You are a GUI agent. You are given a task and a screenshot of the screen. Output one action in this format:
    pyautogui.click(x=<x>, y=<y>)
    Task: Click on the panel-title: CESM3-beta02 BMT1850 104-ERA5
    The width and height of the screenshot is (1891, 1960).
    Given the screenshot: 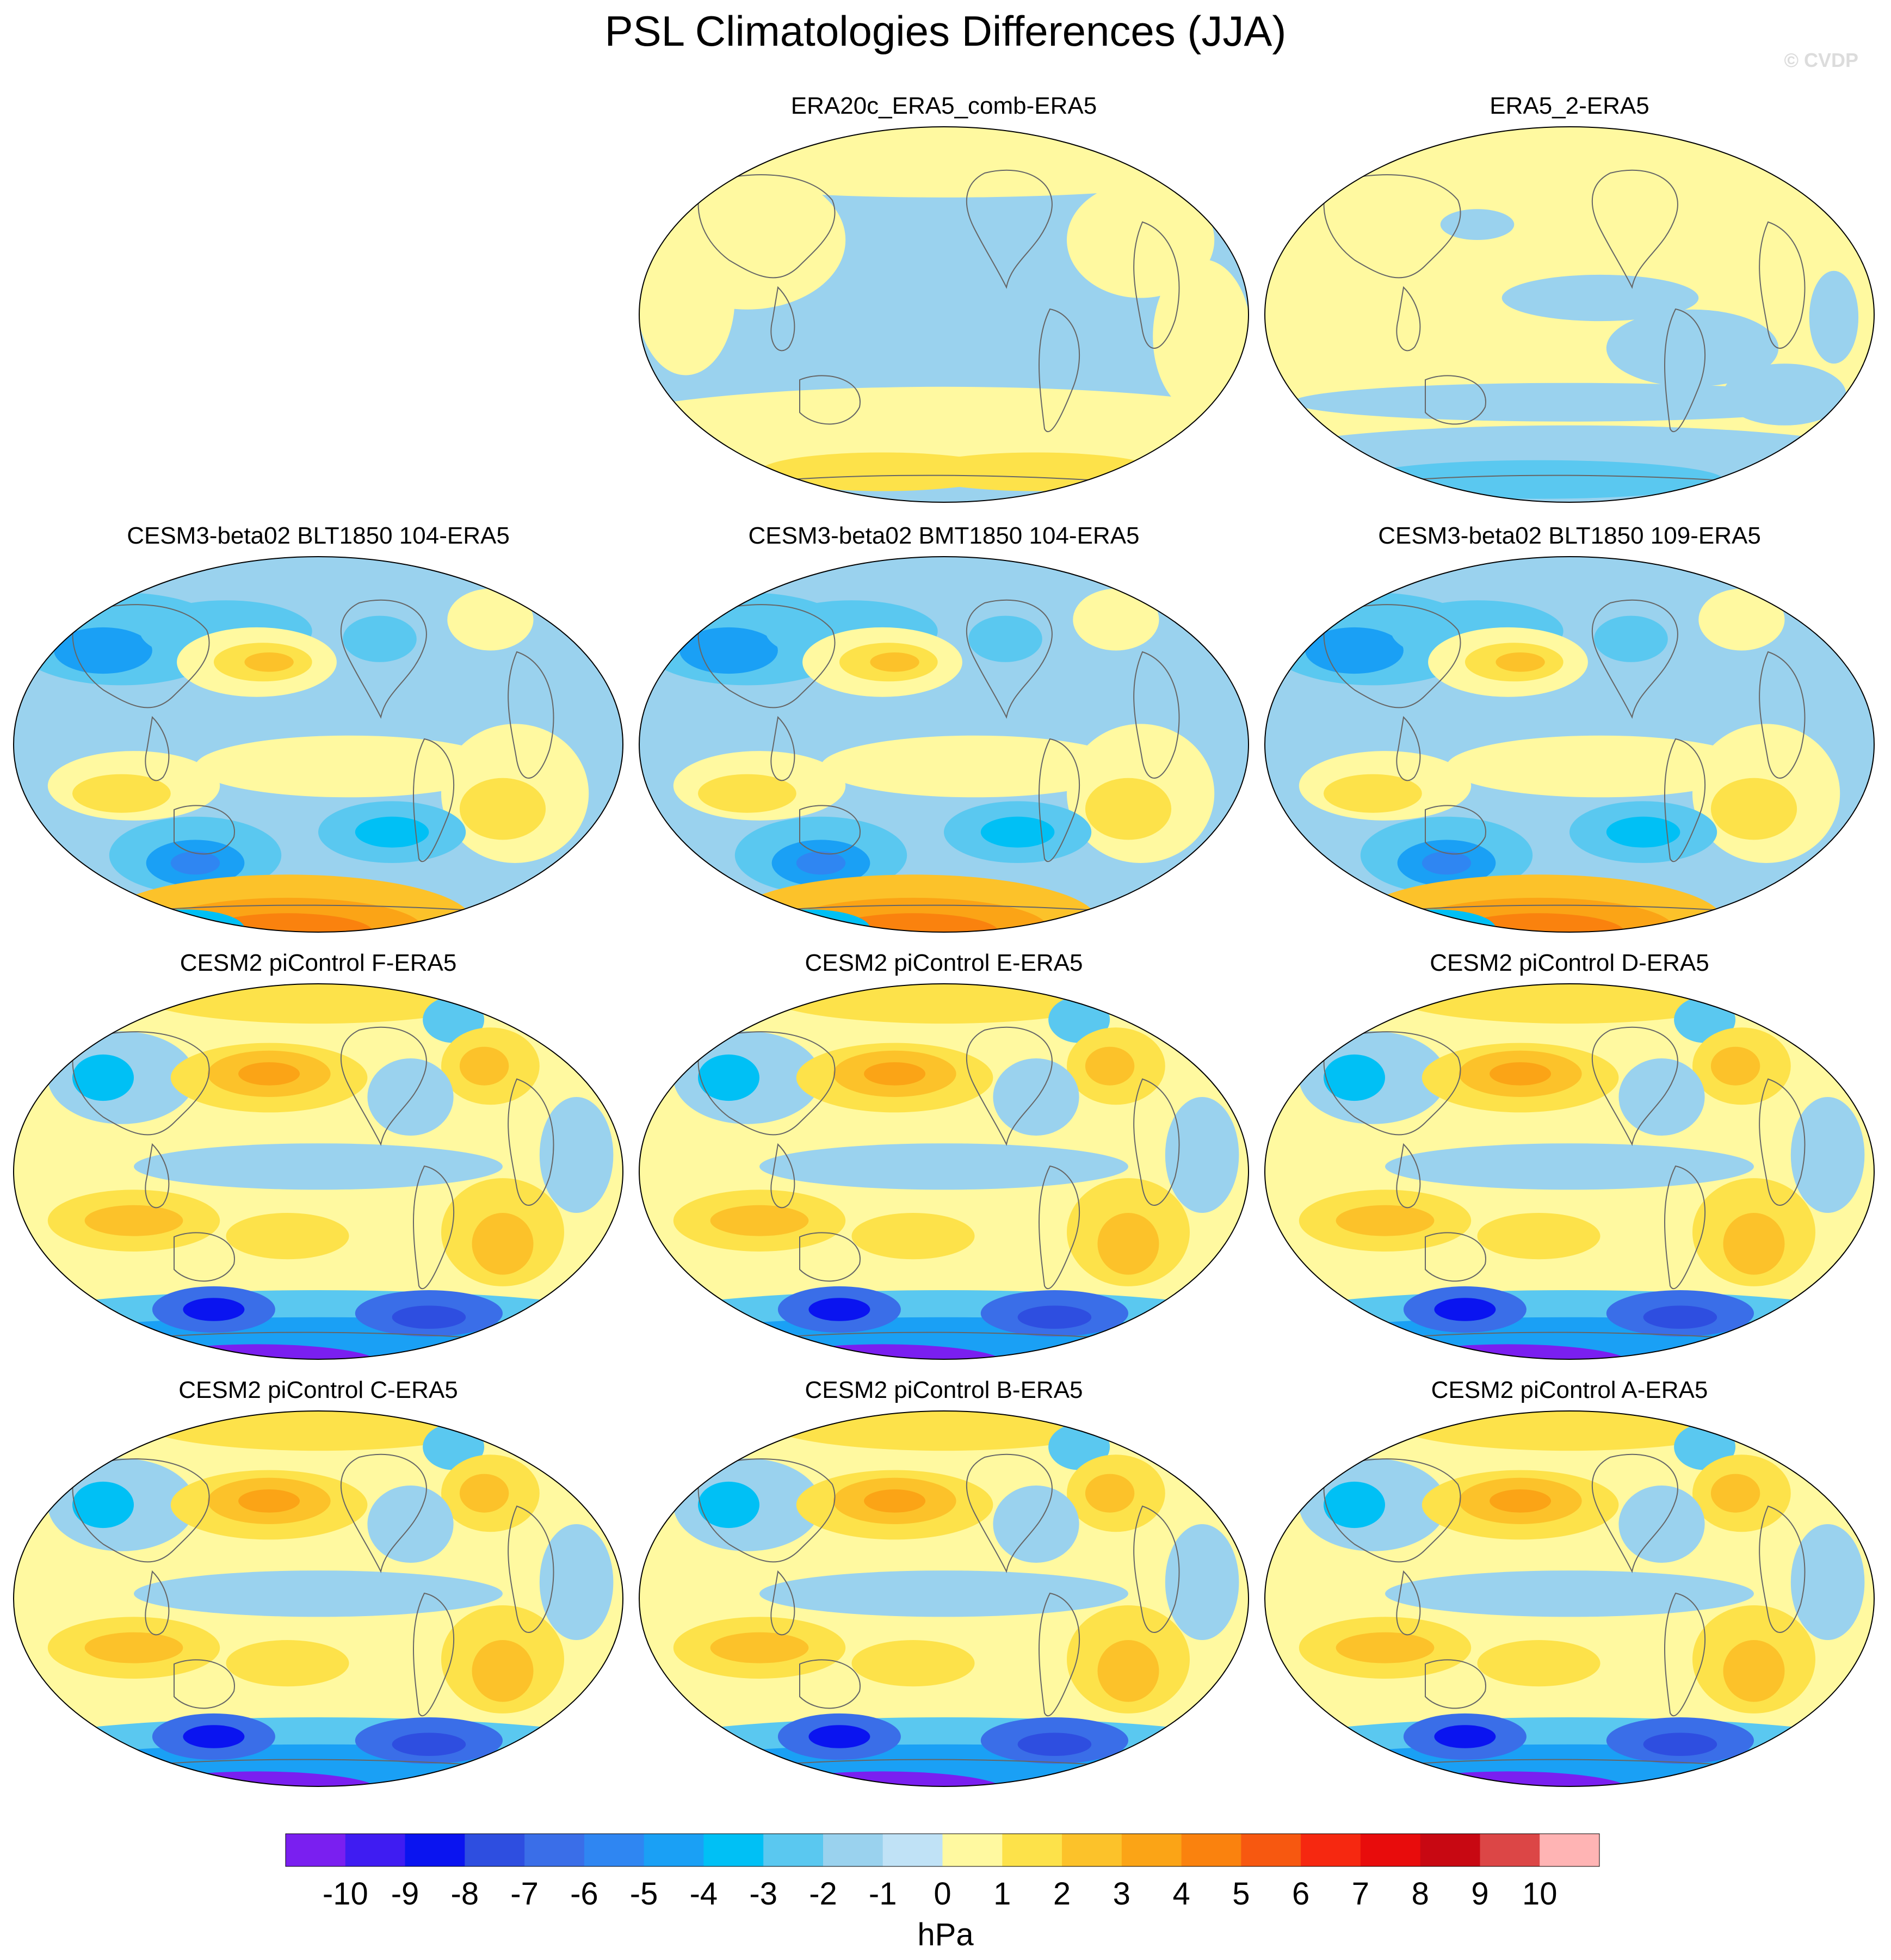 What is the action you would take?
    pyautogui.click(x=944, y=535)
    